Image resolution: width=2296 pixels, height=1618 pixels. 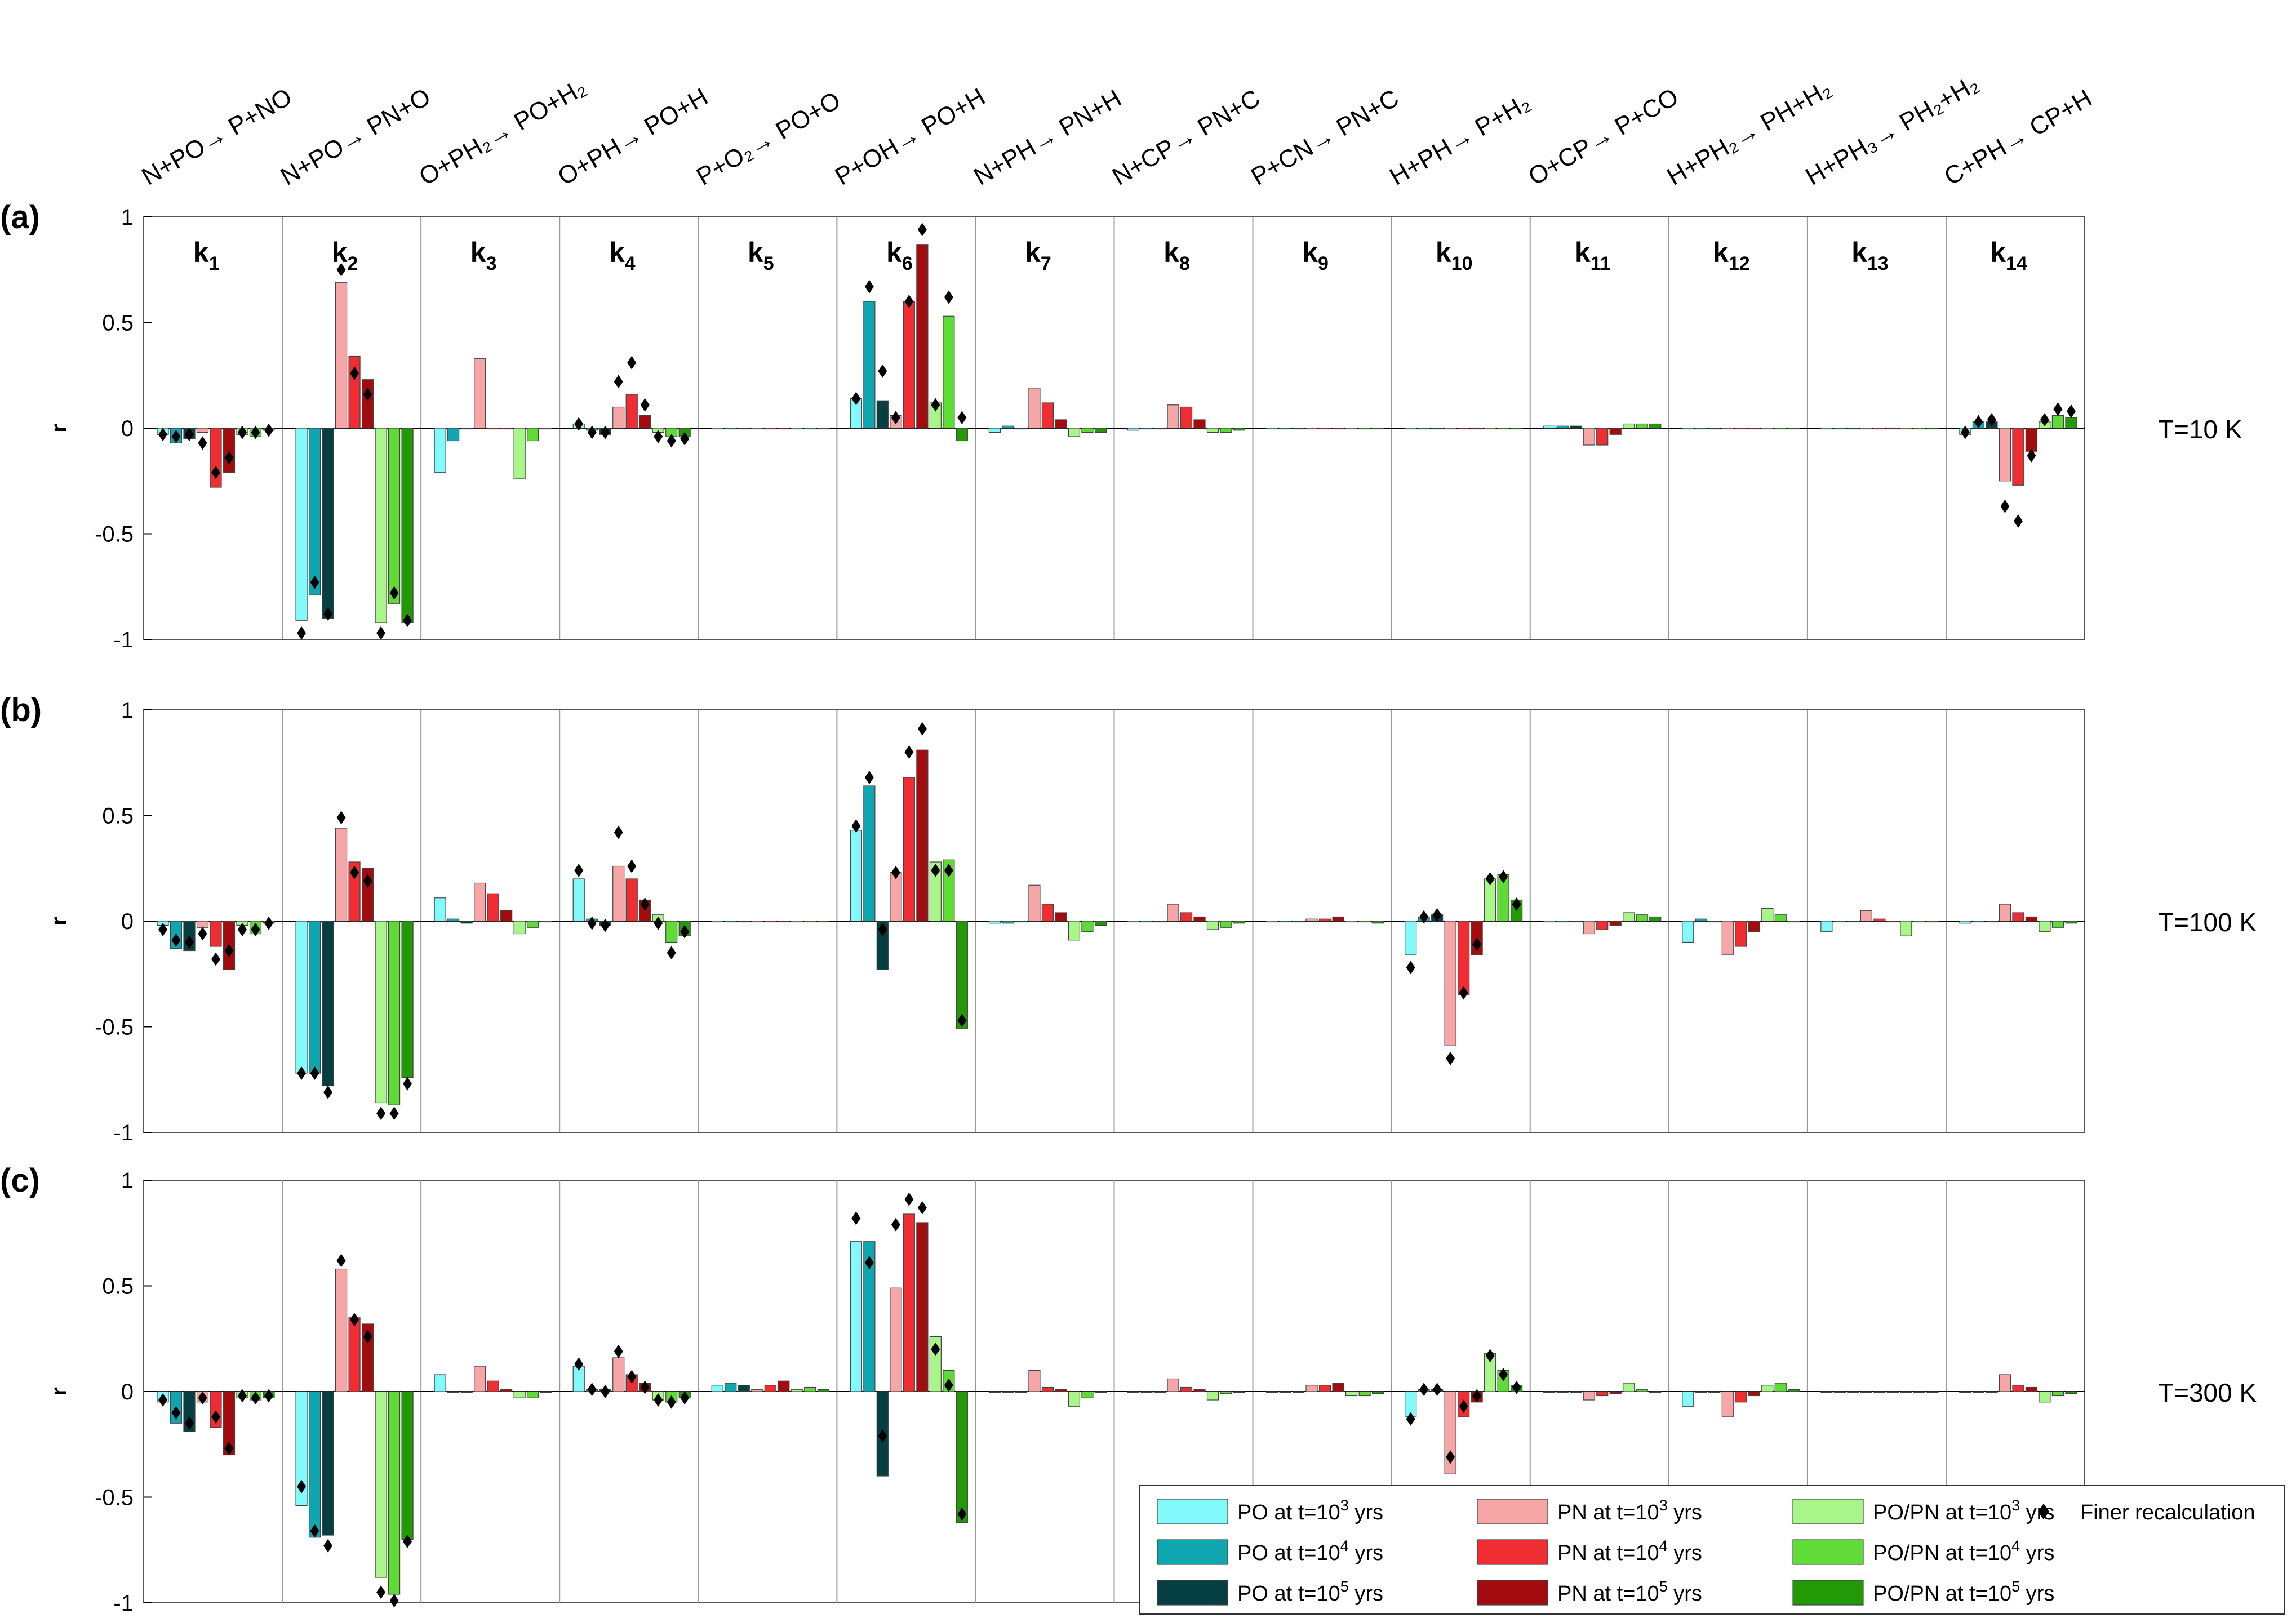 What do you see at coordinates (1047, 138) in the screenshot?
I see `reaction-label: N+PH→ PN+H` at bounding box center [1047, 138].